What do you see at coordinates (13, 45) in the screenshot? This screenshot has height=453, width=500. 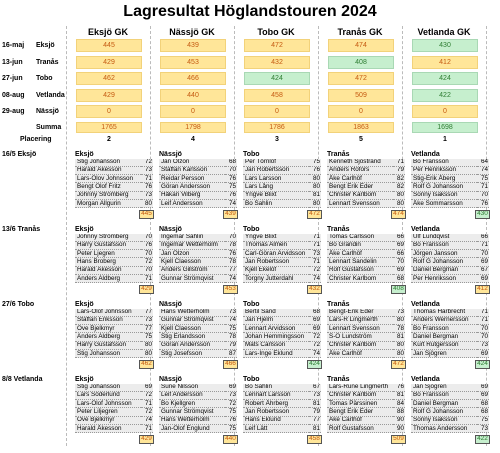 I see `round-date: 16-maj` at bounding box center [13, 45].